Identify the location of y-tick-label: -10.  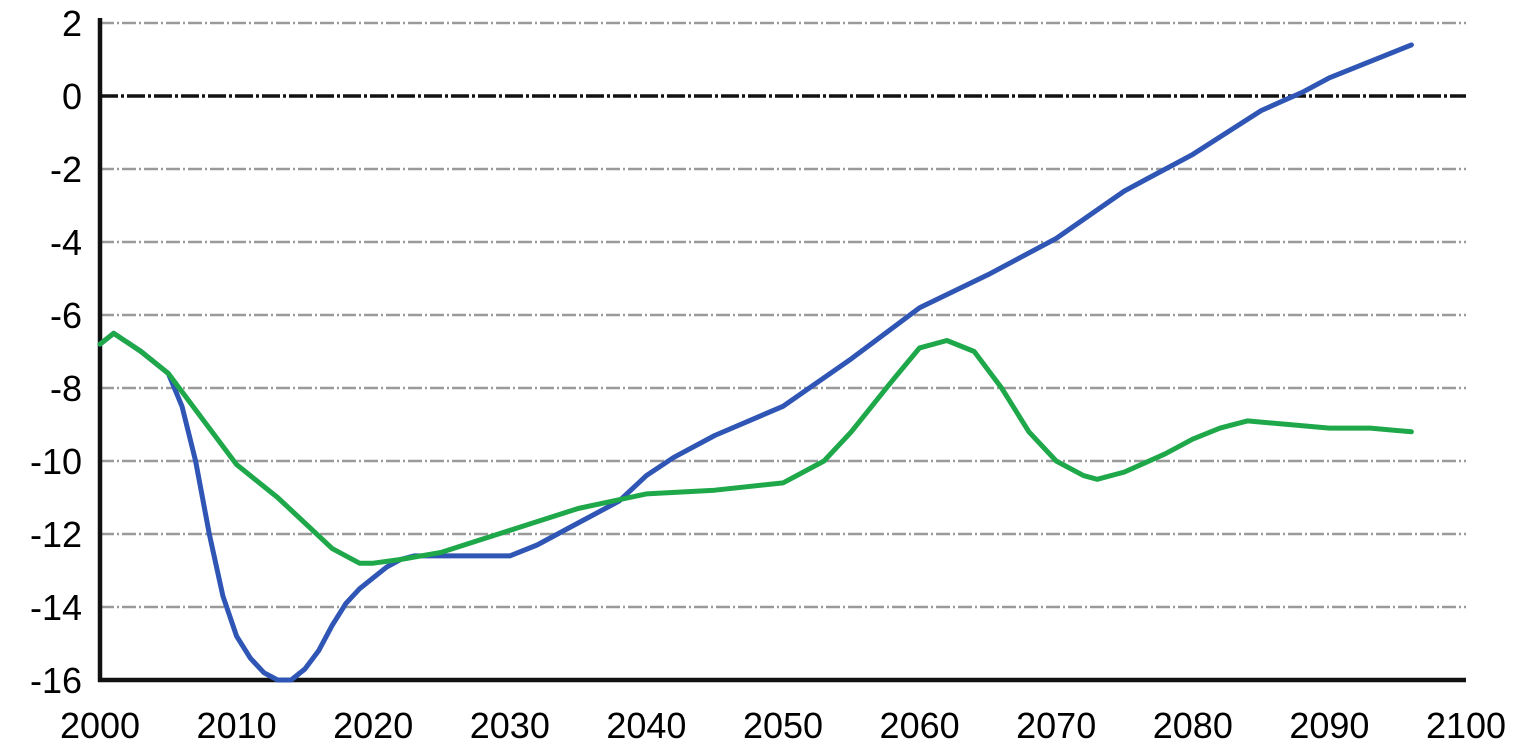
(56, 461).